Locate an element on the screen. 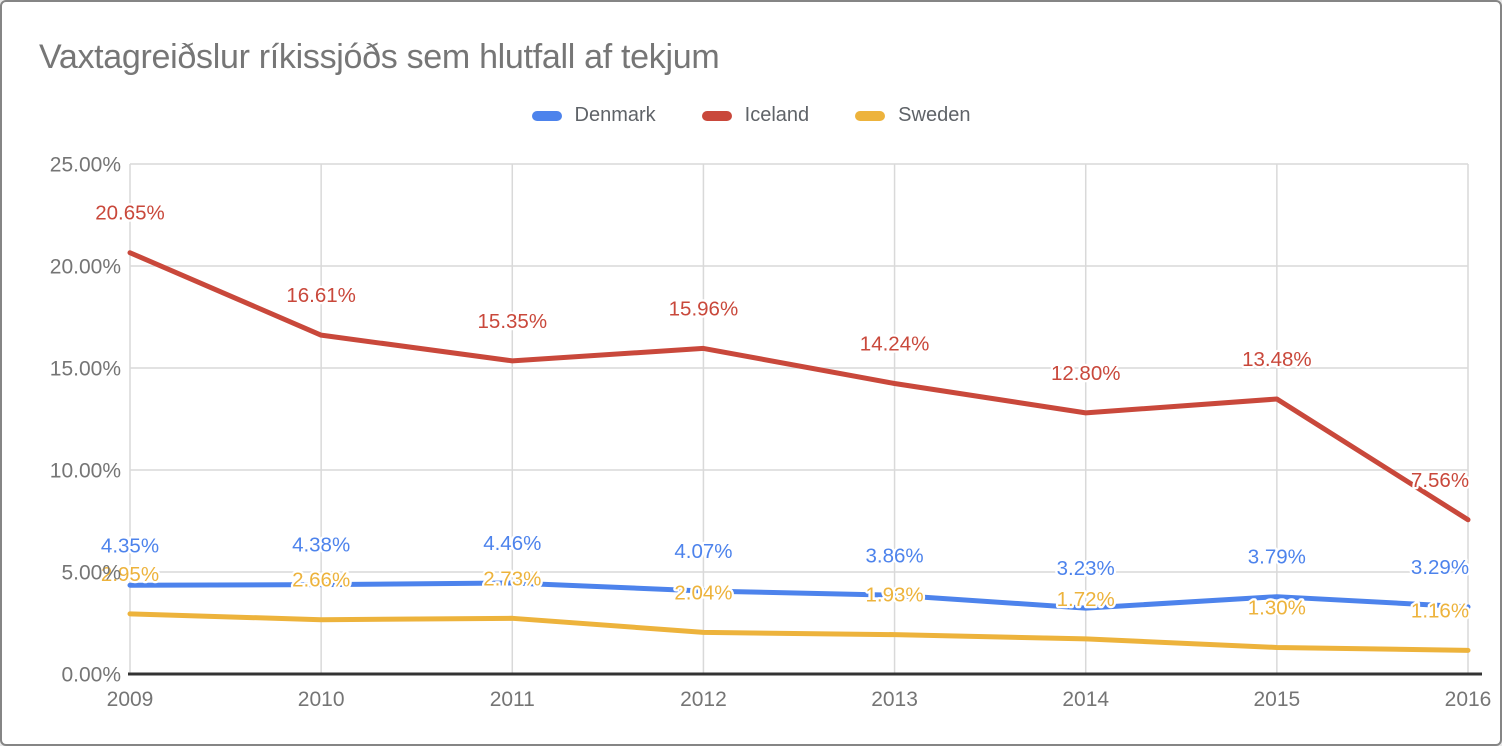  denmark-data-label: 4.07% is located at coordinates (703, 551).